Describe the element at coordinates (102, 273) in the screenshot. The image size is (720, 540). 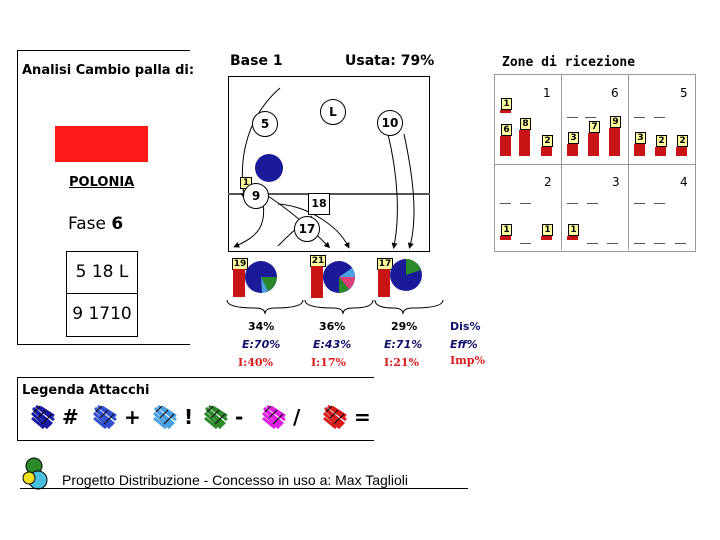
I see `rotation-cell: 5 18 L` at that location.